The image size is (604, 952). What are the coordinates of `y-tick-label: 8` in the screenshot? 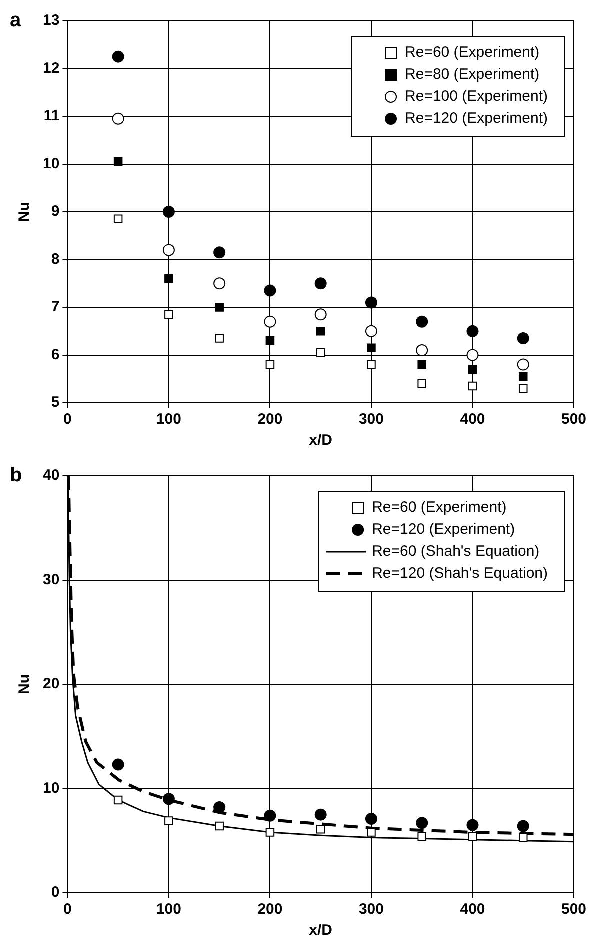 It's located at (55, 259).